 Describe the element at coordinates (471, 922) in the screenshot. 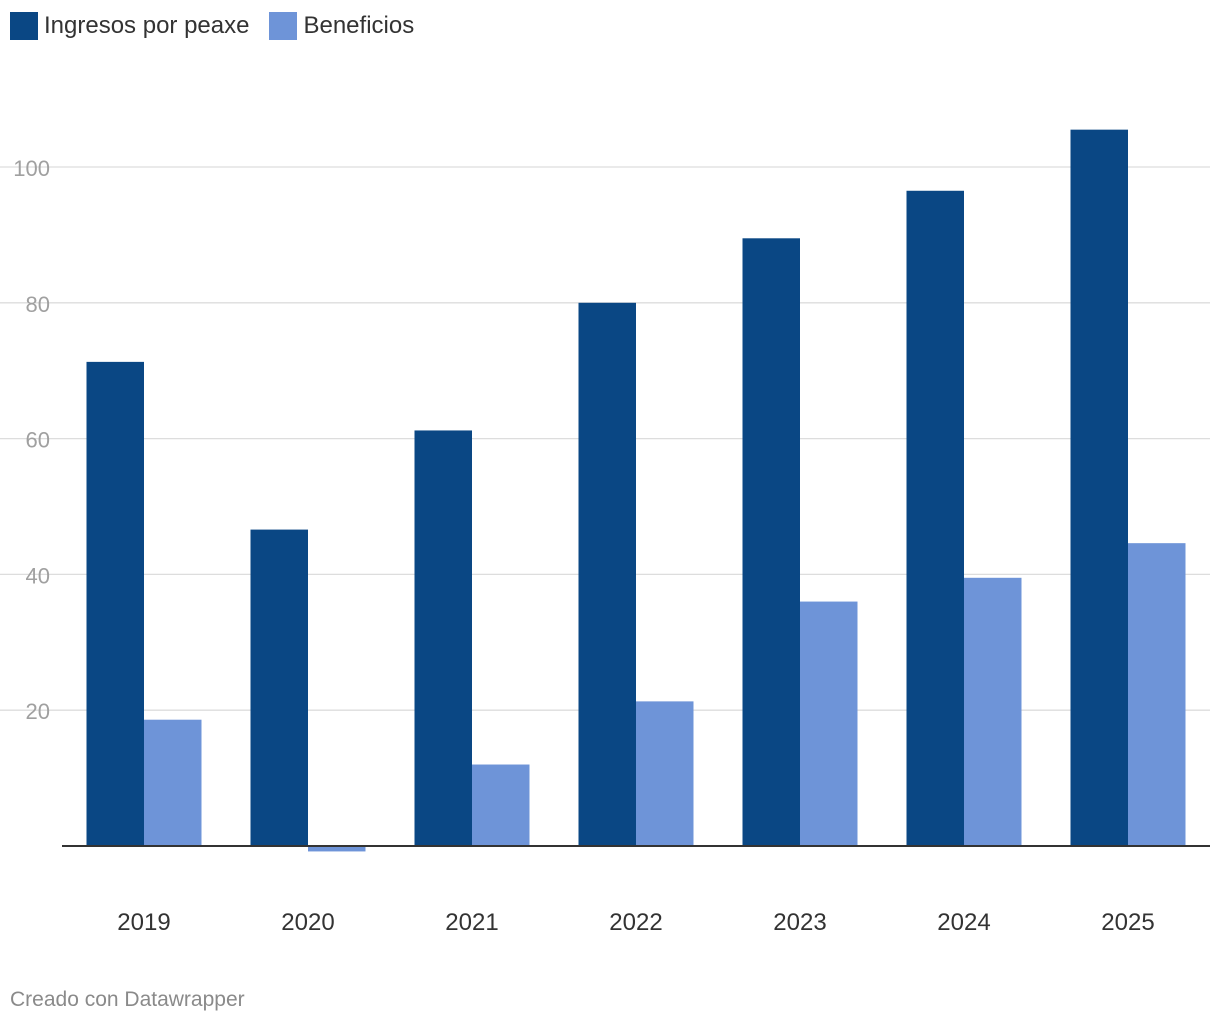

I see `x-tick-label-2021: 2021` at that location.